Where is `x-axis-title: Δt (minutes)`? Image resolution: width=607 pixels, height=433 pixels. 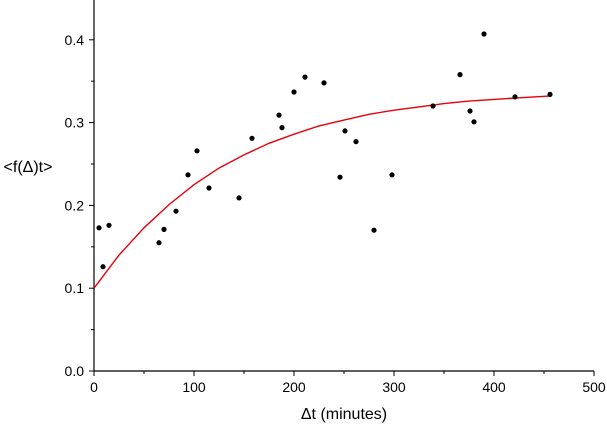 x-axis-title: Δt (minutes) is located at coordinates (344, 414).